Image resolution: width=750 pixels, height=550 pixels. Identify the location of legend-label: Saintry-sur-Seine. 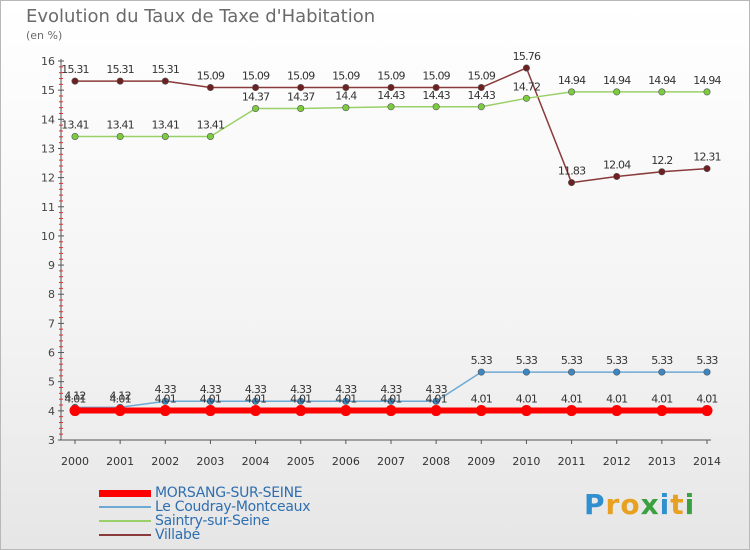
(212, 521).